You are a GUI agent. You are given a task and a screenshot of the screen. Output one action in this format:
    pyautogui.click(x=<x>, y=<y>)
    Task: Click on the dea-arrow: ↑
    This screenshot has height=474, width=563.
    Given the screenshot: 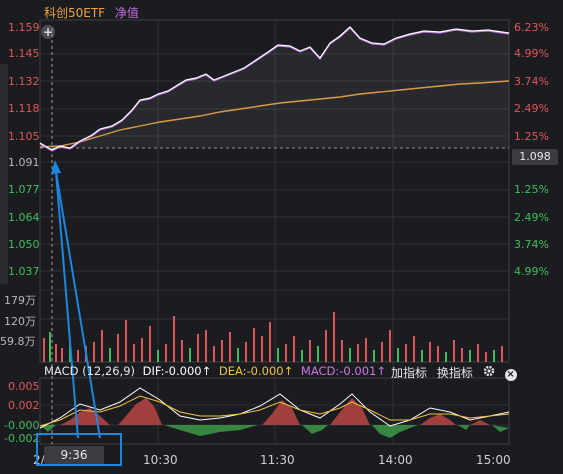 What is the action you would take?
    pyautogui.click(x=288, y=371)
    